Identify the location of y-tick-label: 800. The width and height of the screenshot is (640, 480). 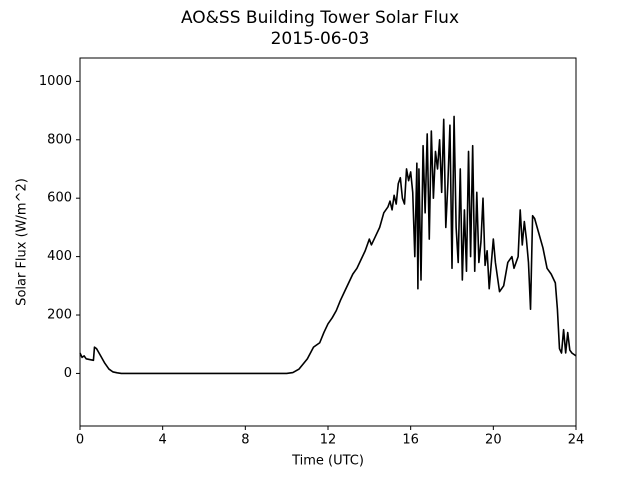
(59, 139).